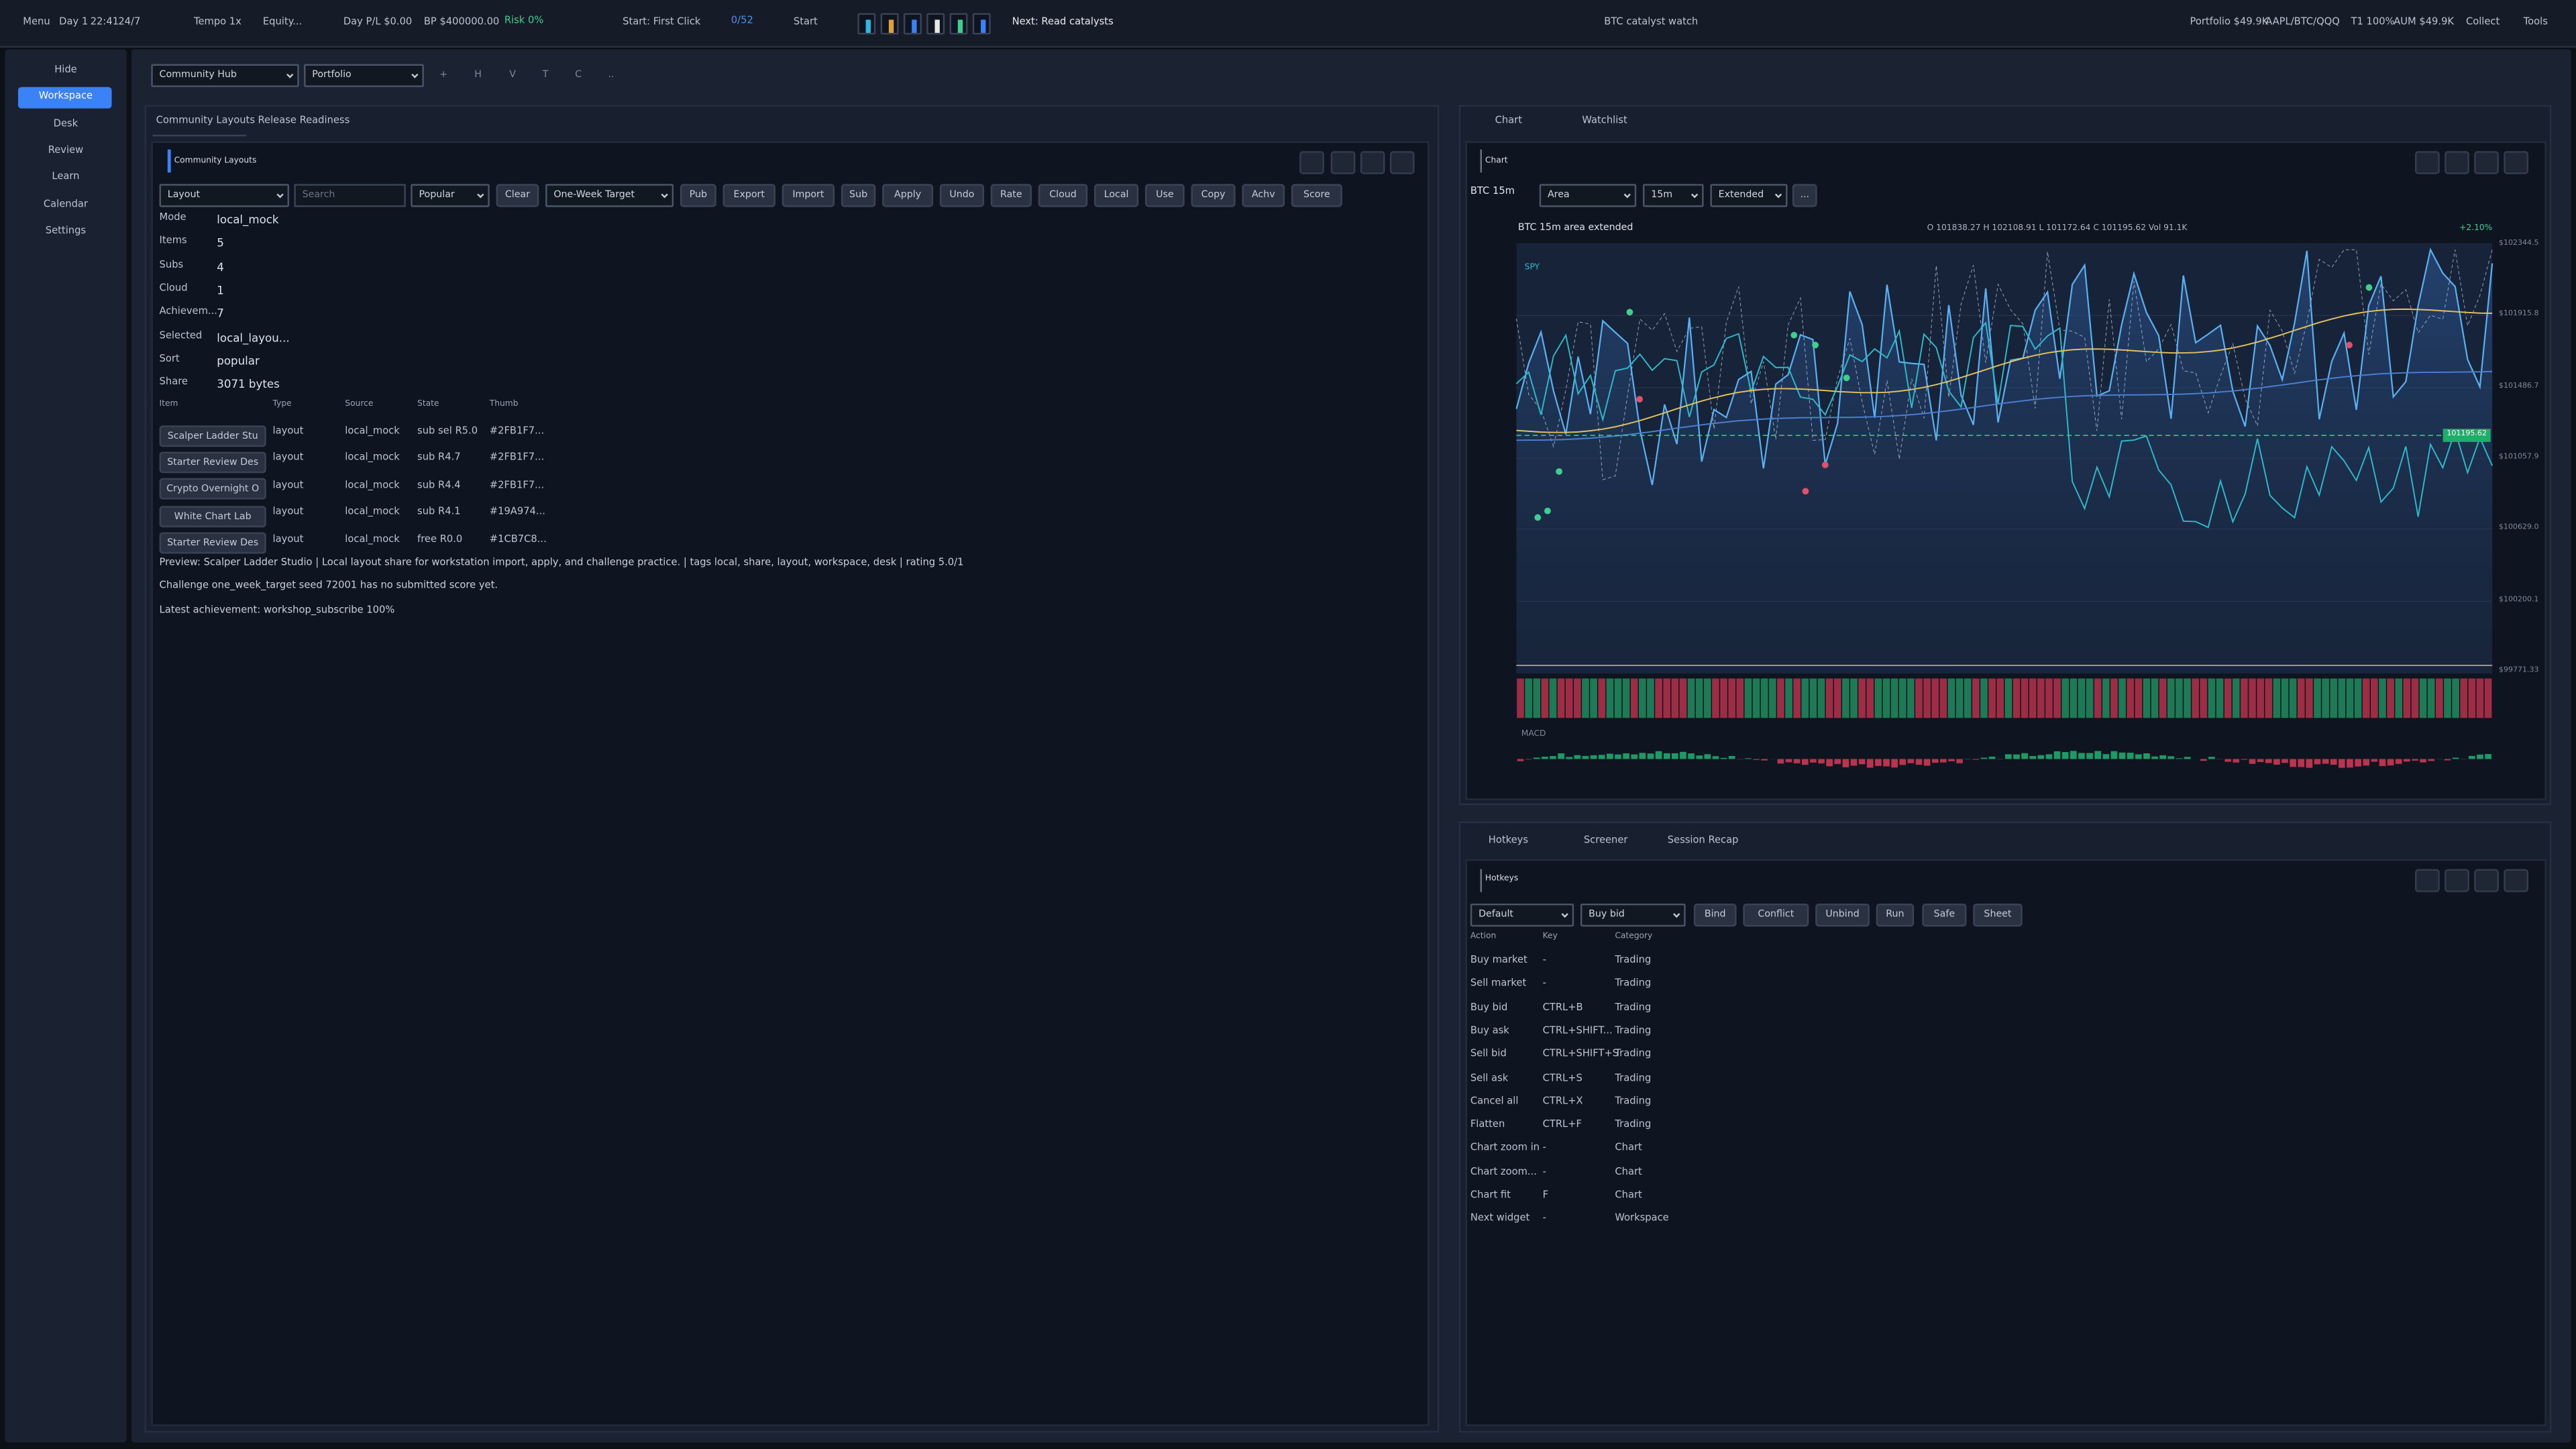 This screenshot has width=2576, height=1449. Describe the element at coordinates (224, 195) in the screenshot. I see `layout-select: Layout` at that location.